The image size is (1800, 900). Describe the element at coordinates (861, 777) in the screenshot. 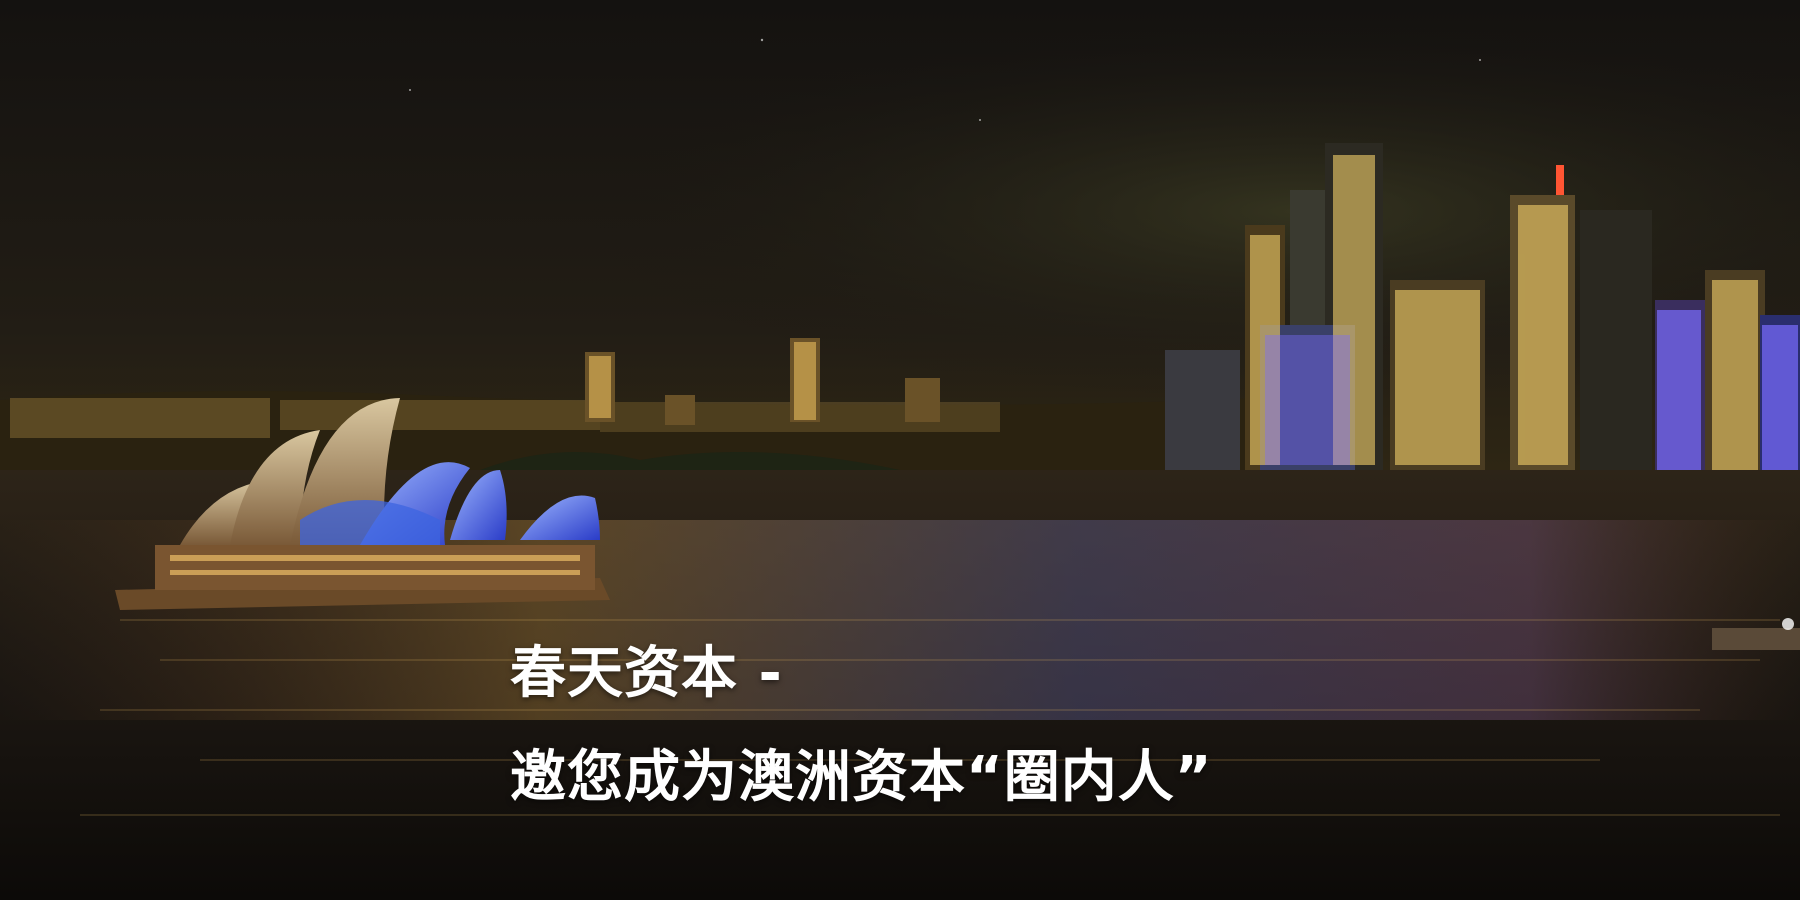

I see `headline-line-2: 邀您成为澳洲资本“圈内人”` at that location.